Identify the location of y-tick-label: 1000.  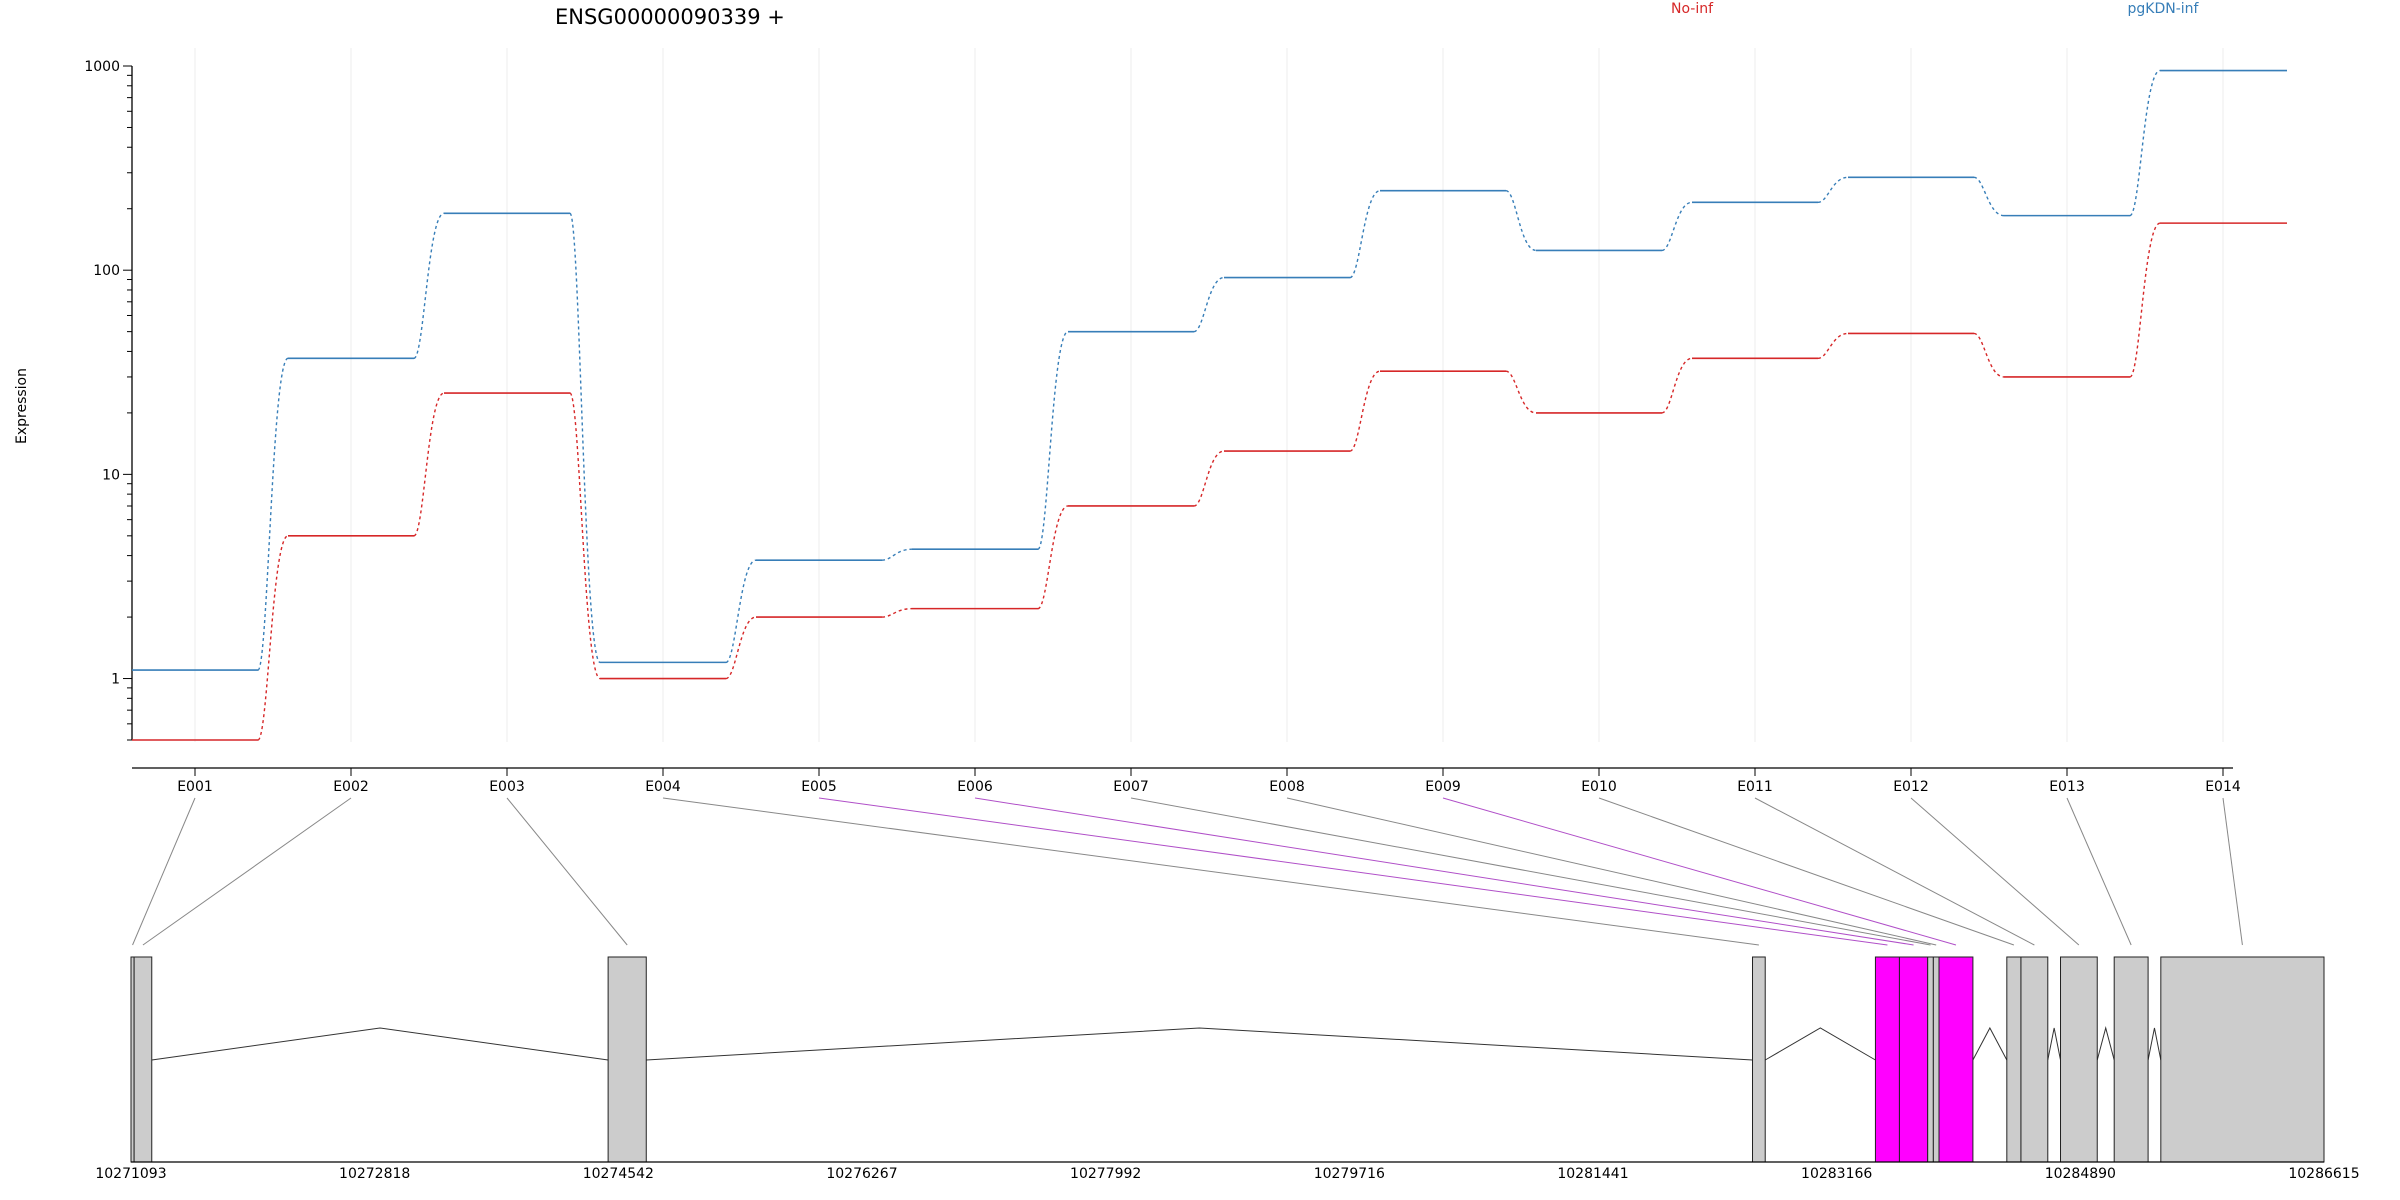
(102, 67).